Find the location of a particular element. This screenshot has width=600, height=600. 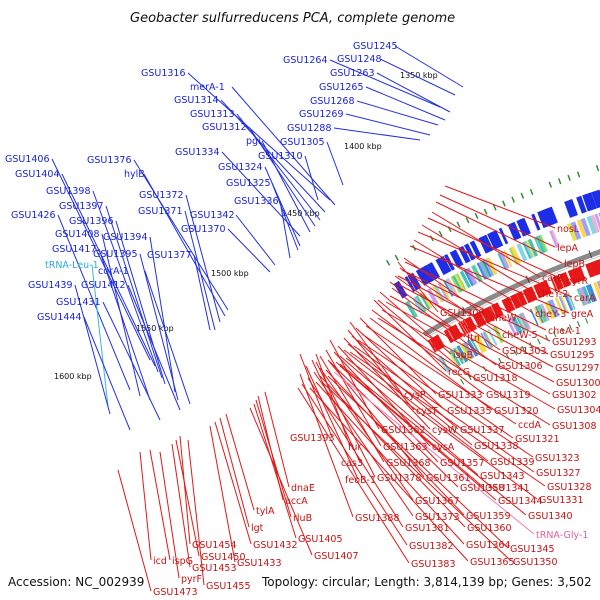

gene-label: ispG is located at coordinates (182, 561).